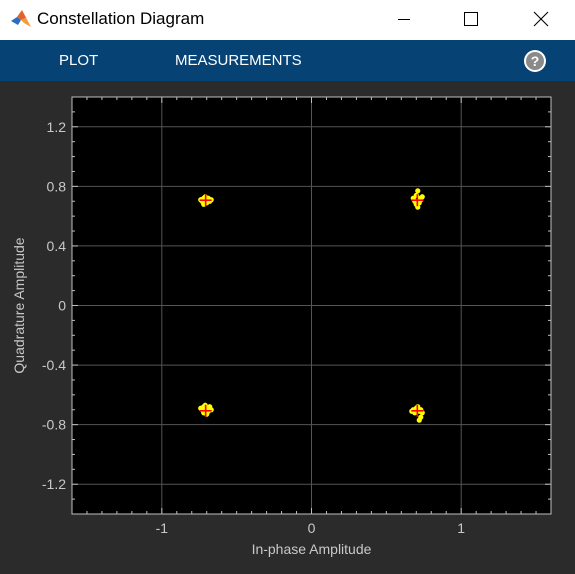 This screenshot has width=575, height=574. I want to click on x-tick-label: -1, so click(162, 528).